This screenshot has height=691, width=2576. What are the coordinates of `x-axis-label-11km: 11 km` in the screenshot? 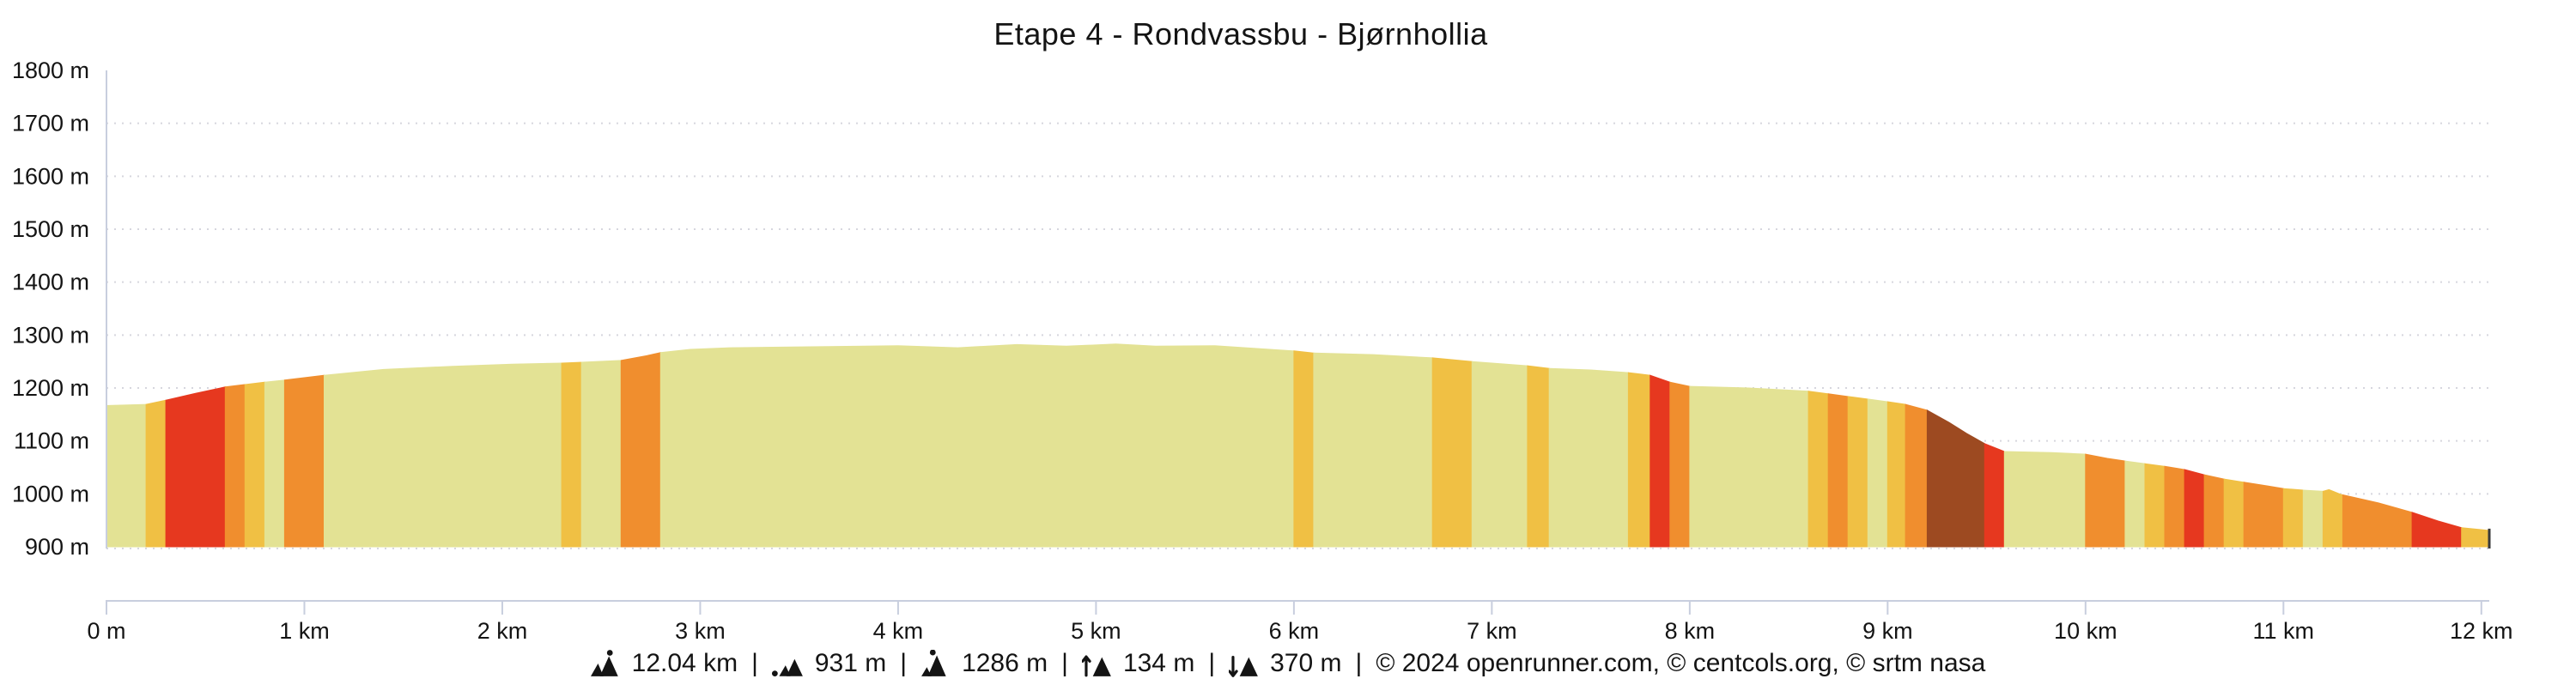 It's located at (2284, 631).